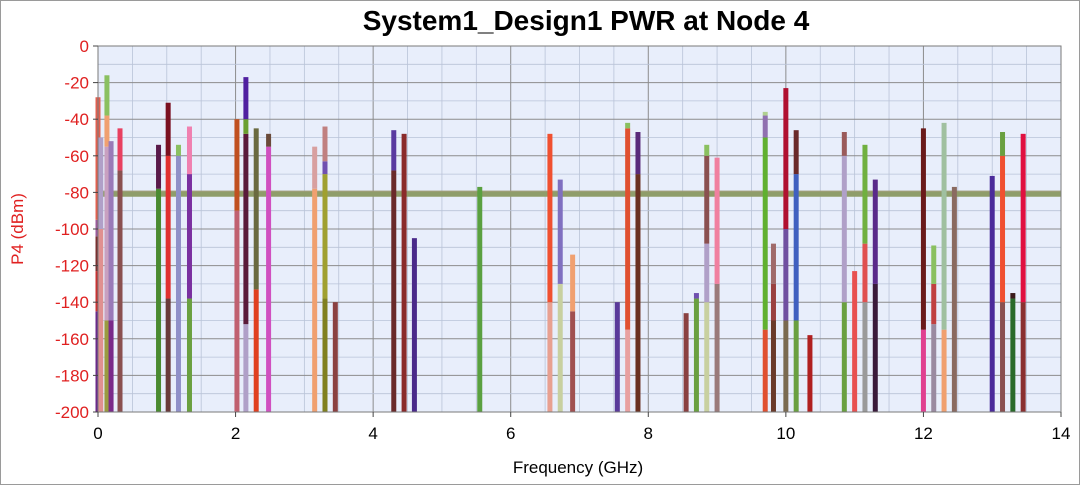 This screenshot has height=486, width=1080. What do you see at coordinates (1061, 433) in the screenshot?
I see `x-tick-label: 14` at bounding box center [1061, 433].